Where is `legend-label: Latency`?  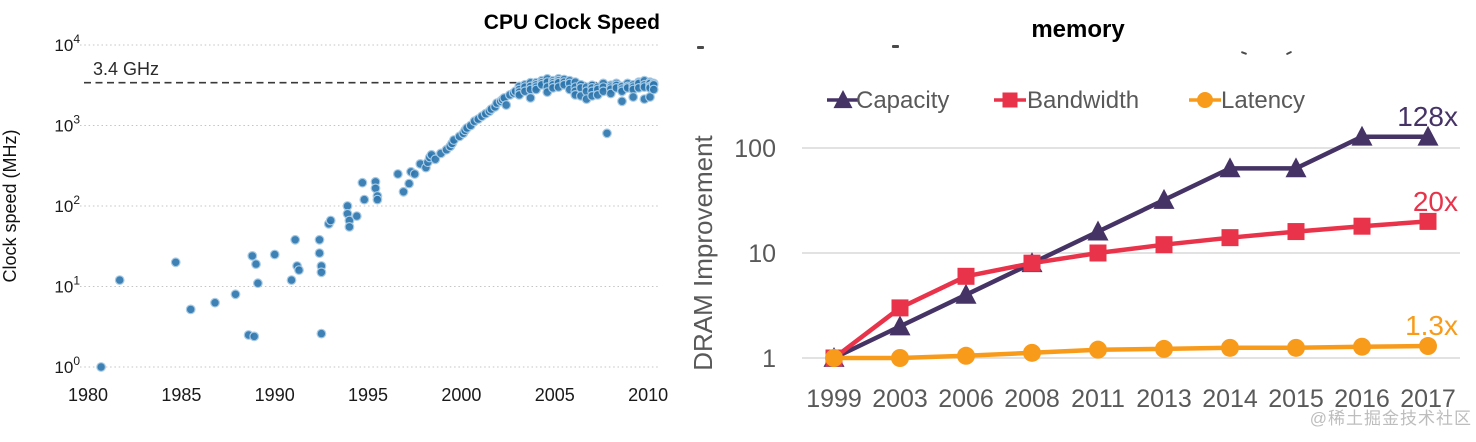 legend-label: Latency is located at coordinates (1263, 100).